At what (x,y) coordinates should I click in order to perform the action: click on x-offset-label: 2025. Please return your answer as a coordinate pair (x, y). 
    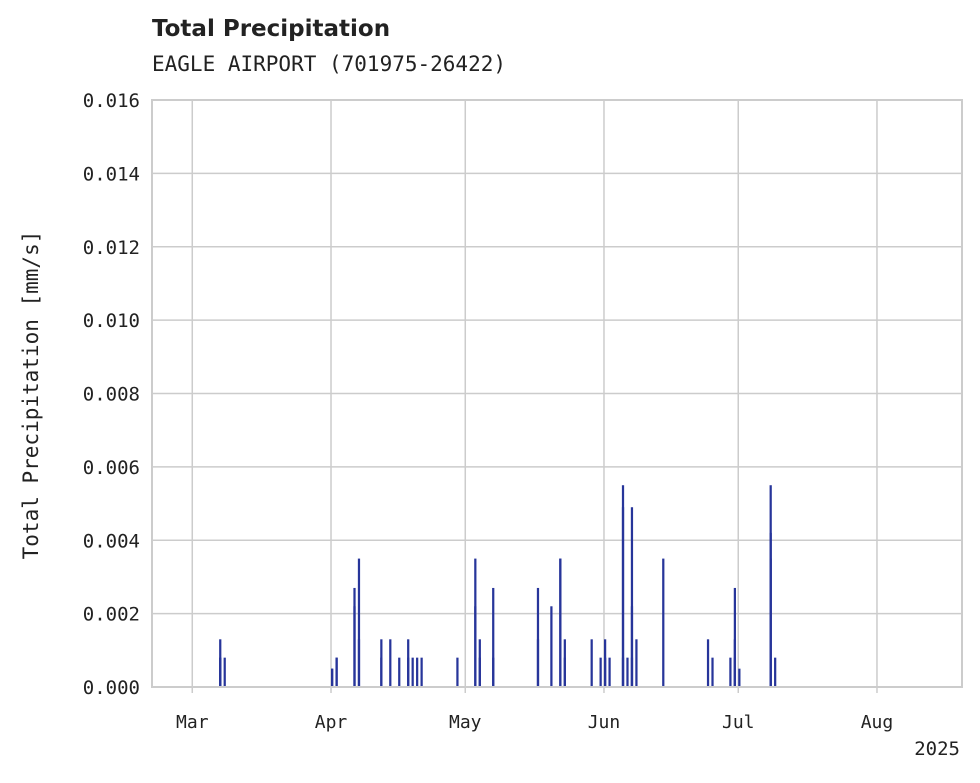
    Looking at the image, I should click on (937, 749).